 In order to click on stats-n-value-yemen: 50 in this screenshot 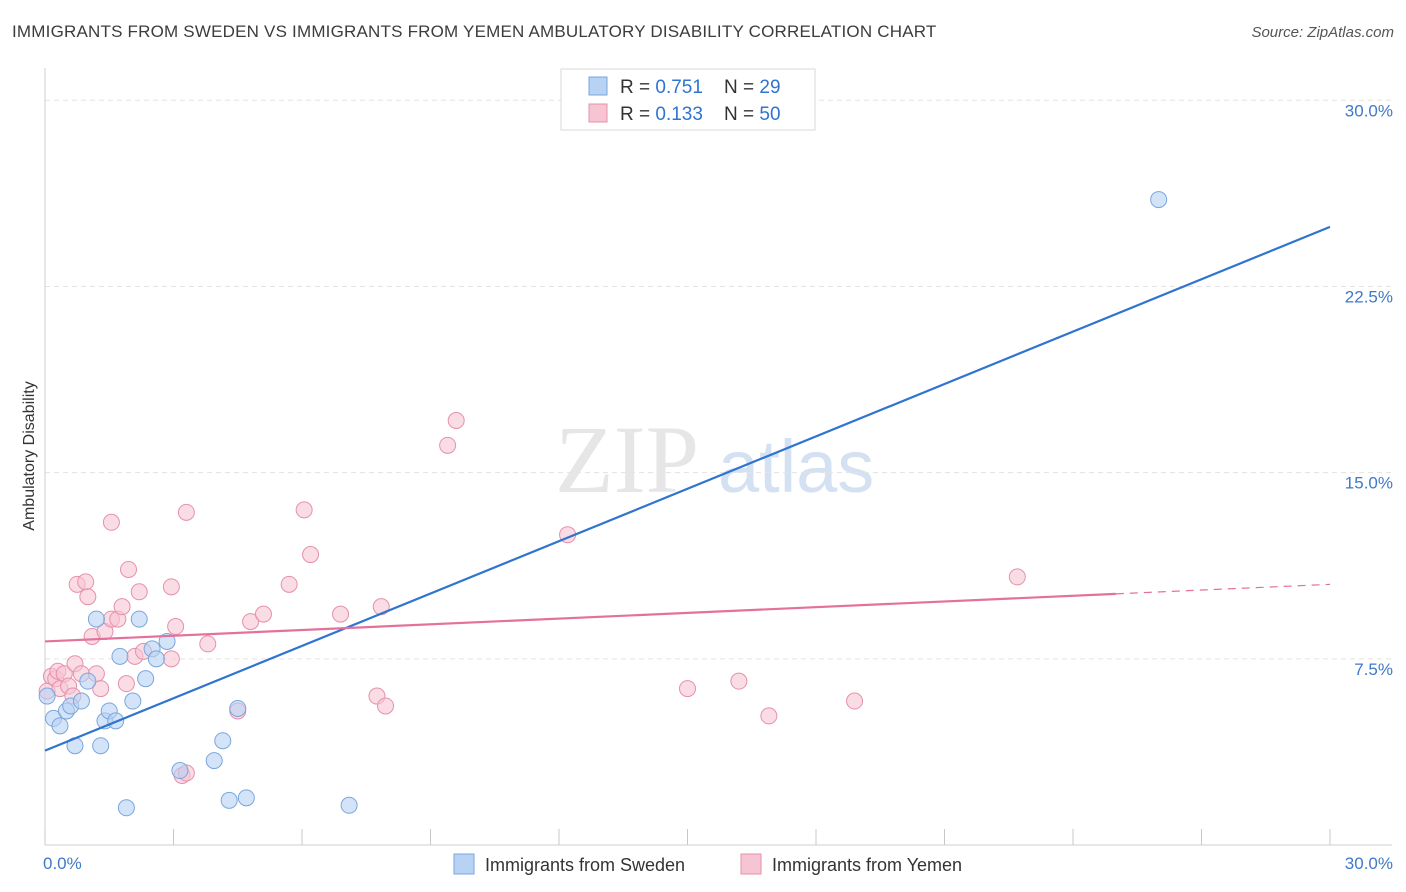, I will do `click(769, 114)`.